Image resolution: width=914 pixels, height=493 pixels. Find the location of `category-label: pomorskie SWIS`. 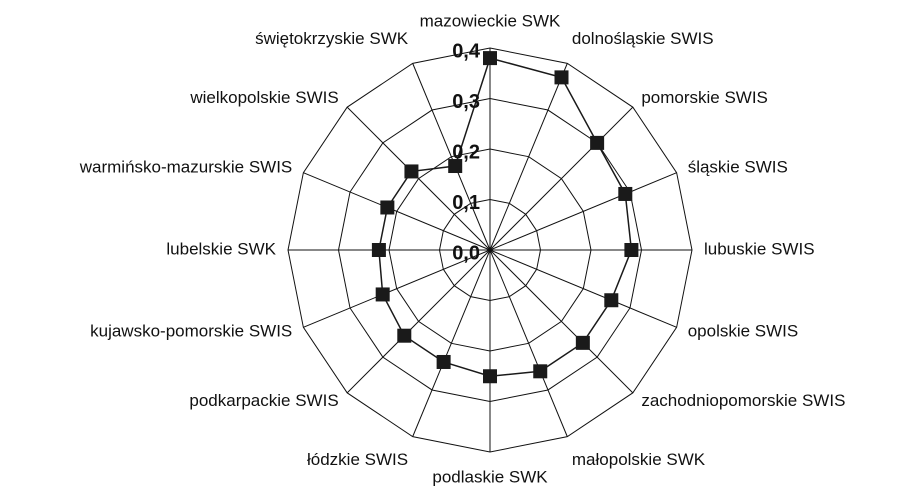

category-label: pomorskie SWIS is located at coordinates (704, 97).